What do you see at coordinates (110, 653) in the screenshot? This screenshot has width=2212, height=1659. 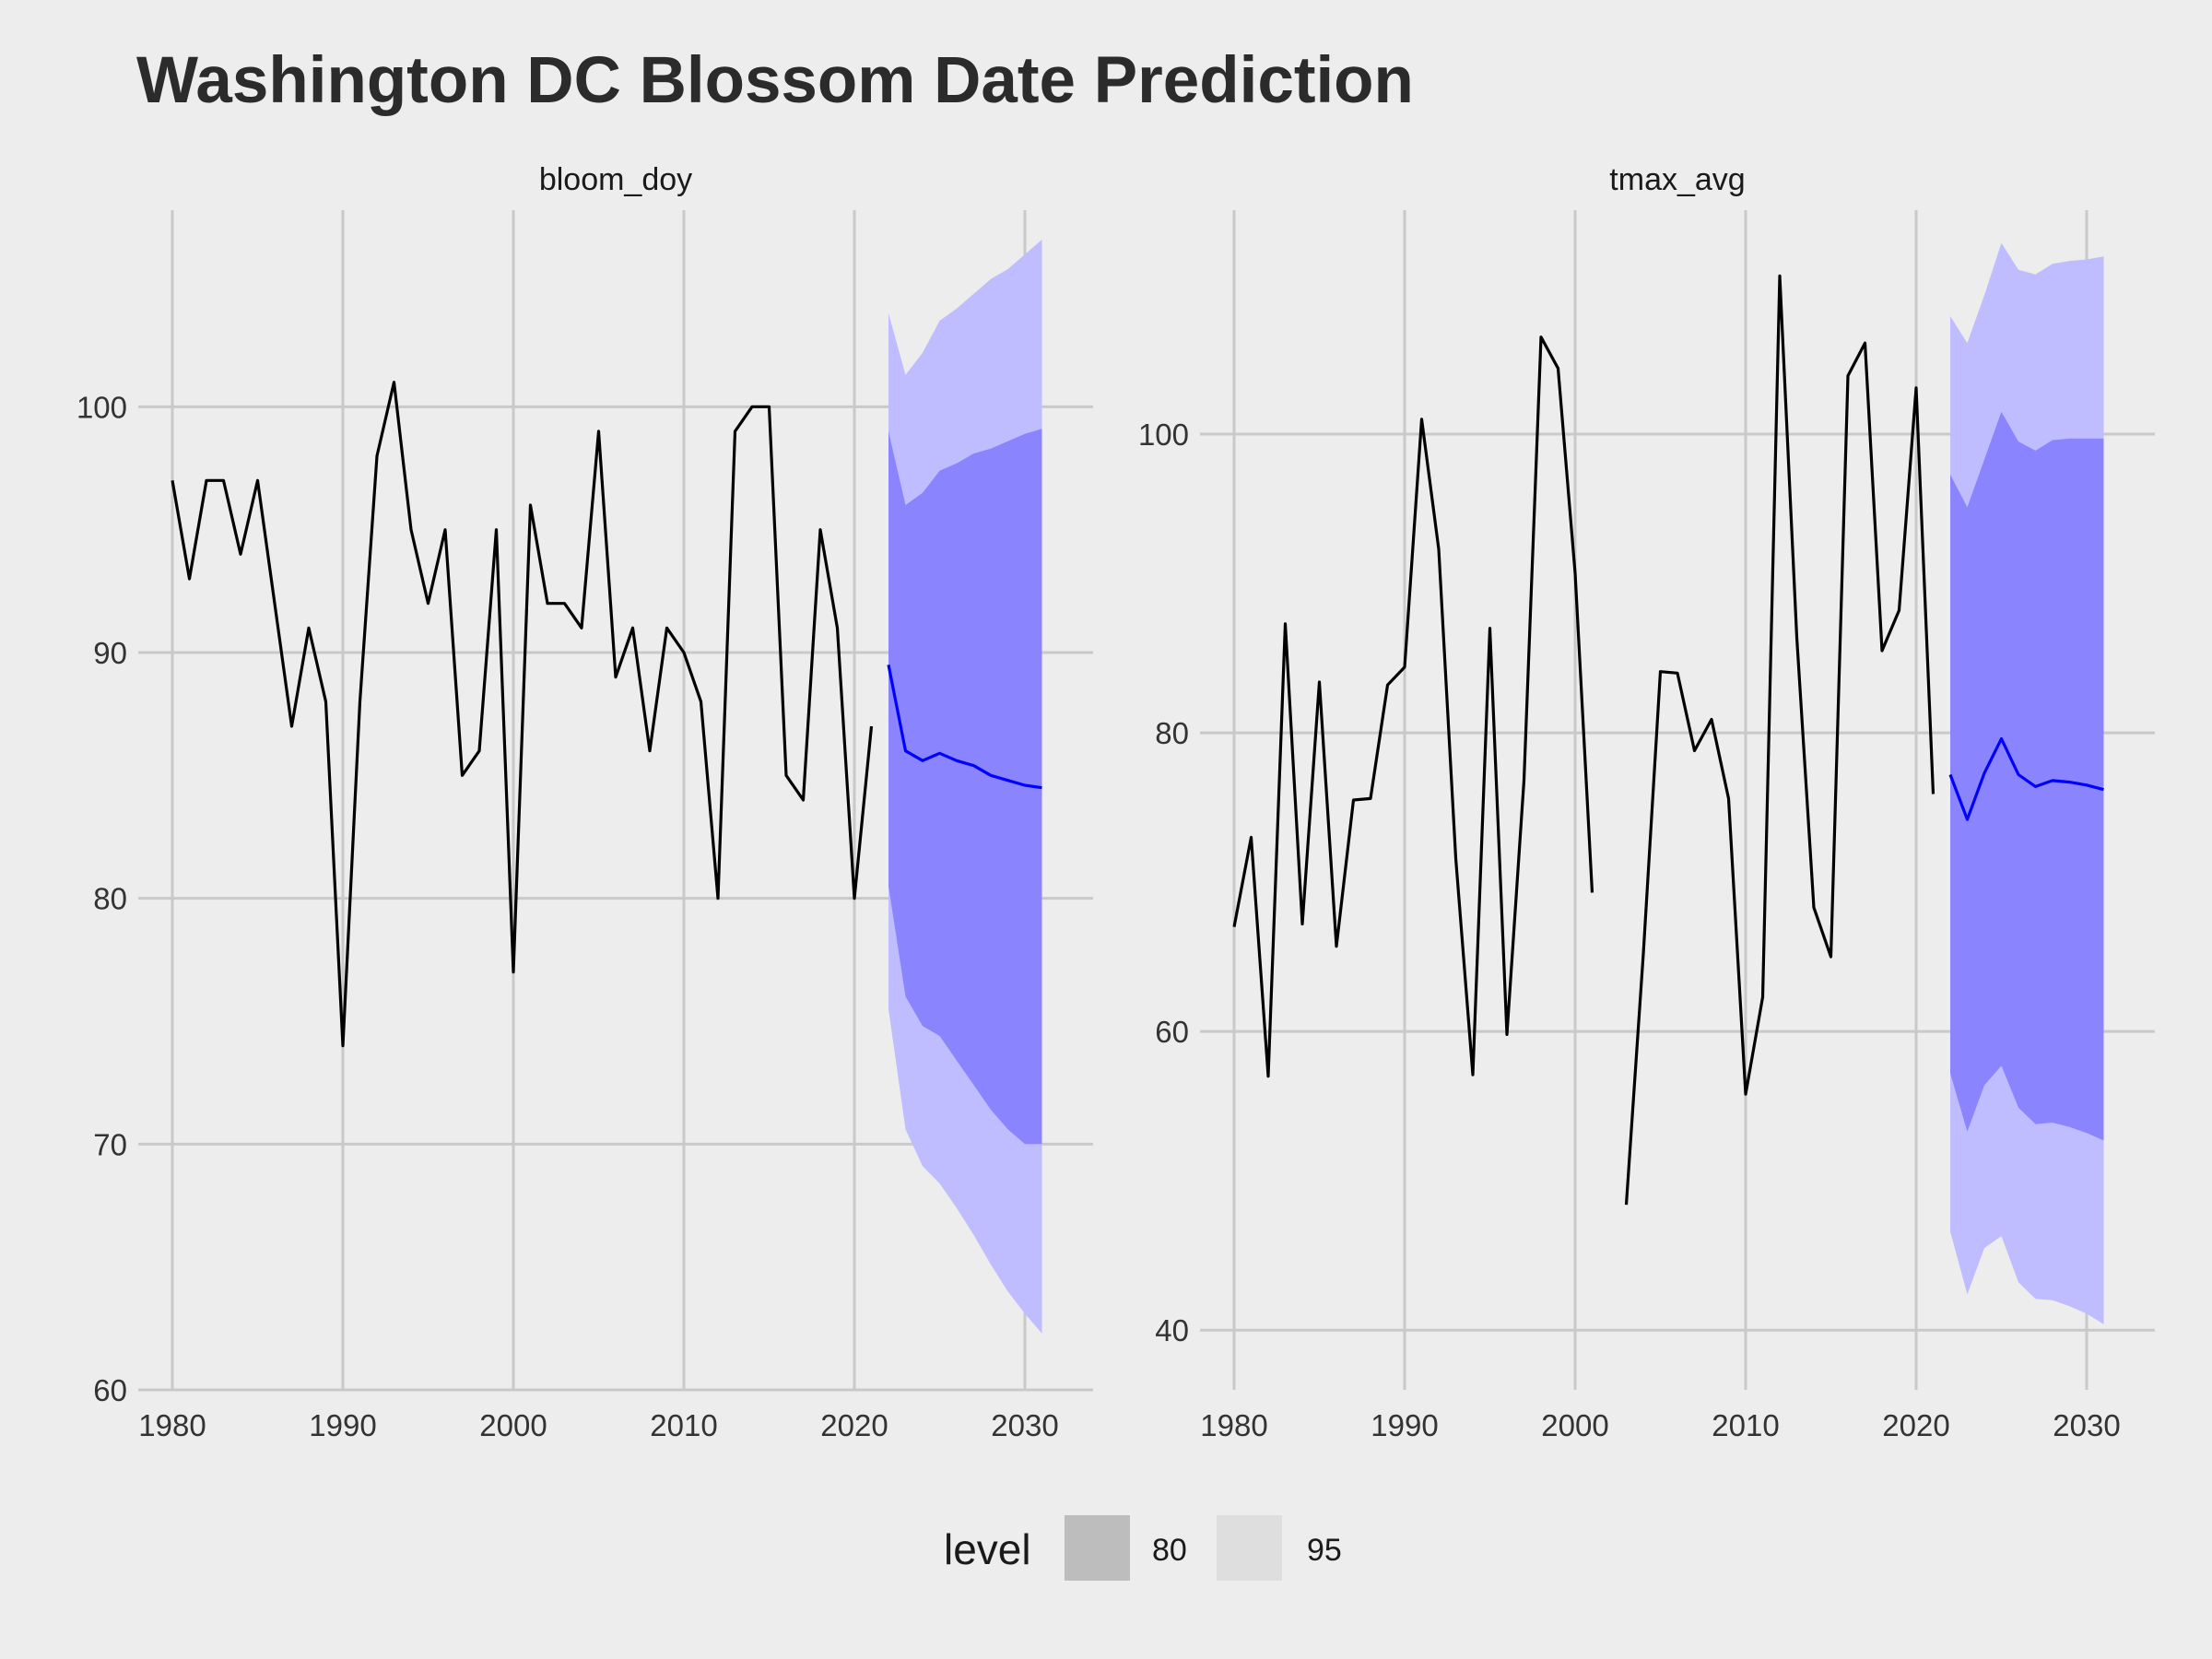 I see `y-tick-label: 90` at bounding box center [110, 653].